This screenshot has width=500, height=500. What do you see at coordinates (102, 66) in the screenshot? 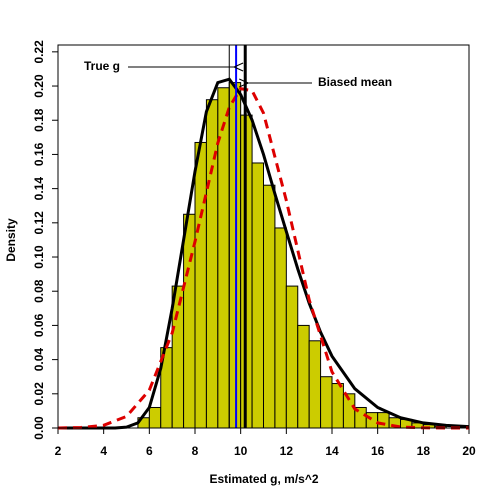
I see `annotation: True g` at bounding box center [102, 66].